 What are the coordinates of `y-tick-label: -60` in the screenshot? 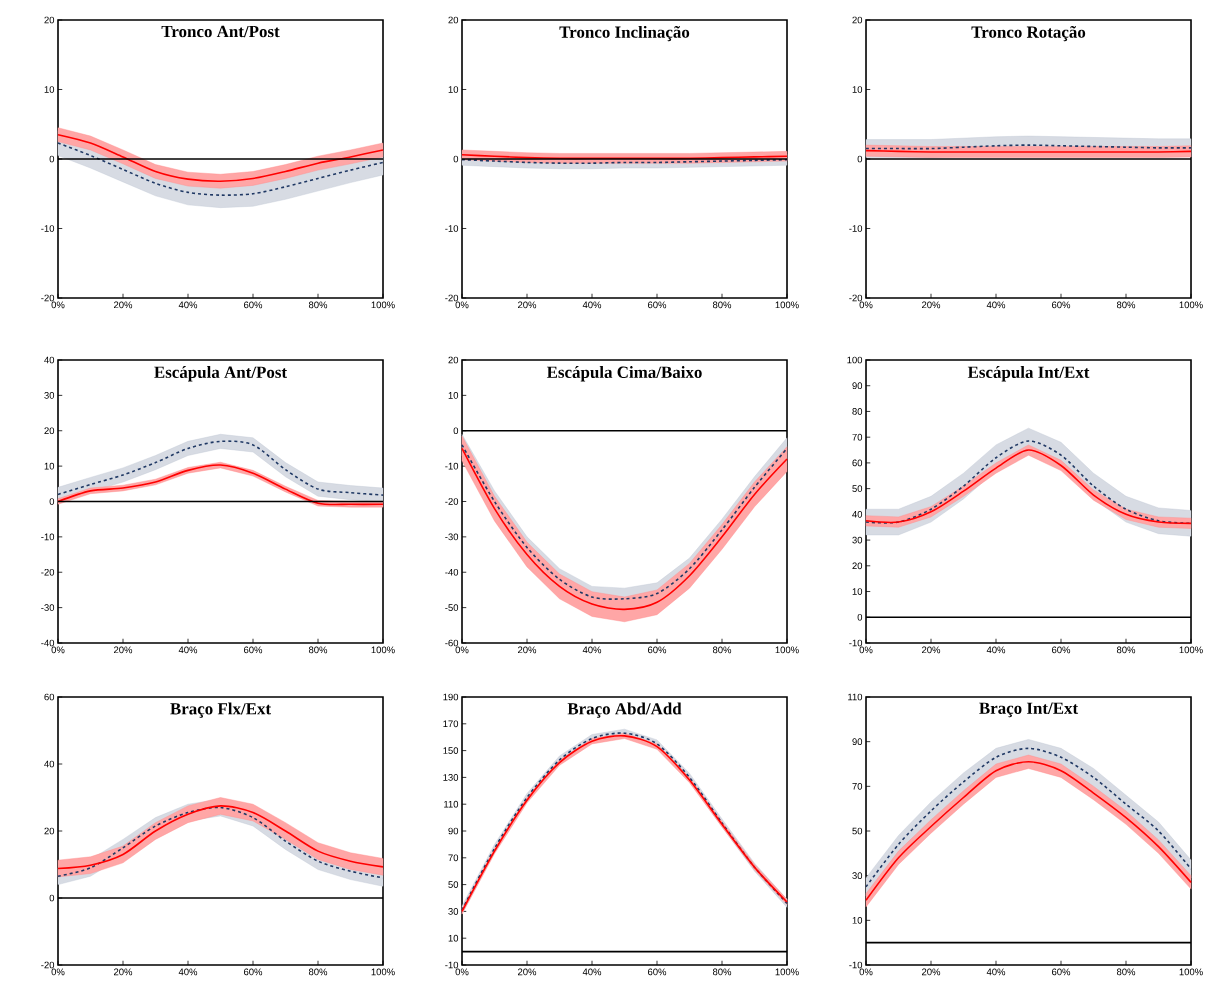 It's located at (452, 643).